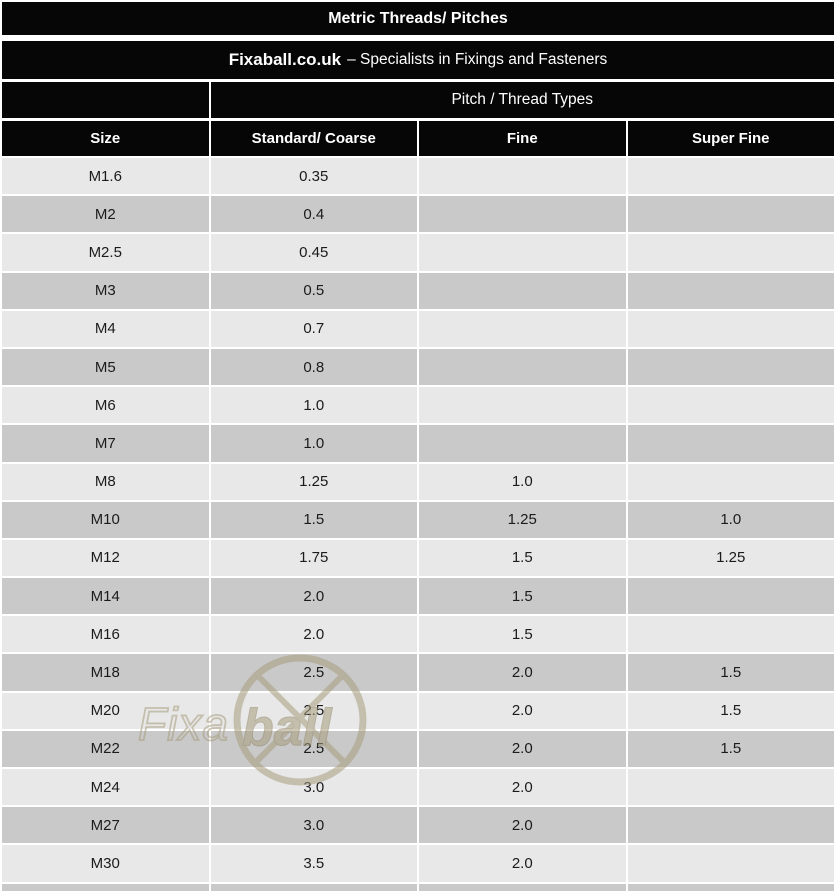 This screenshot has height=891, width=836. I want to click on cell-standard-coarse: 0.45, so click(313, 252).